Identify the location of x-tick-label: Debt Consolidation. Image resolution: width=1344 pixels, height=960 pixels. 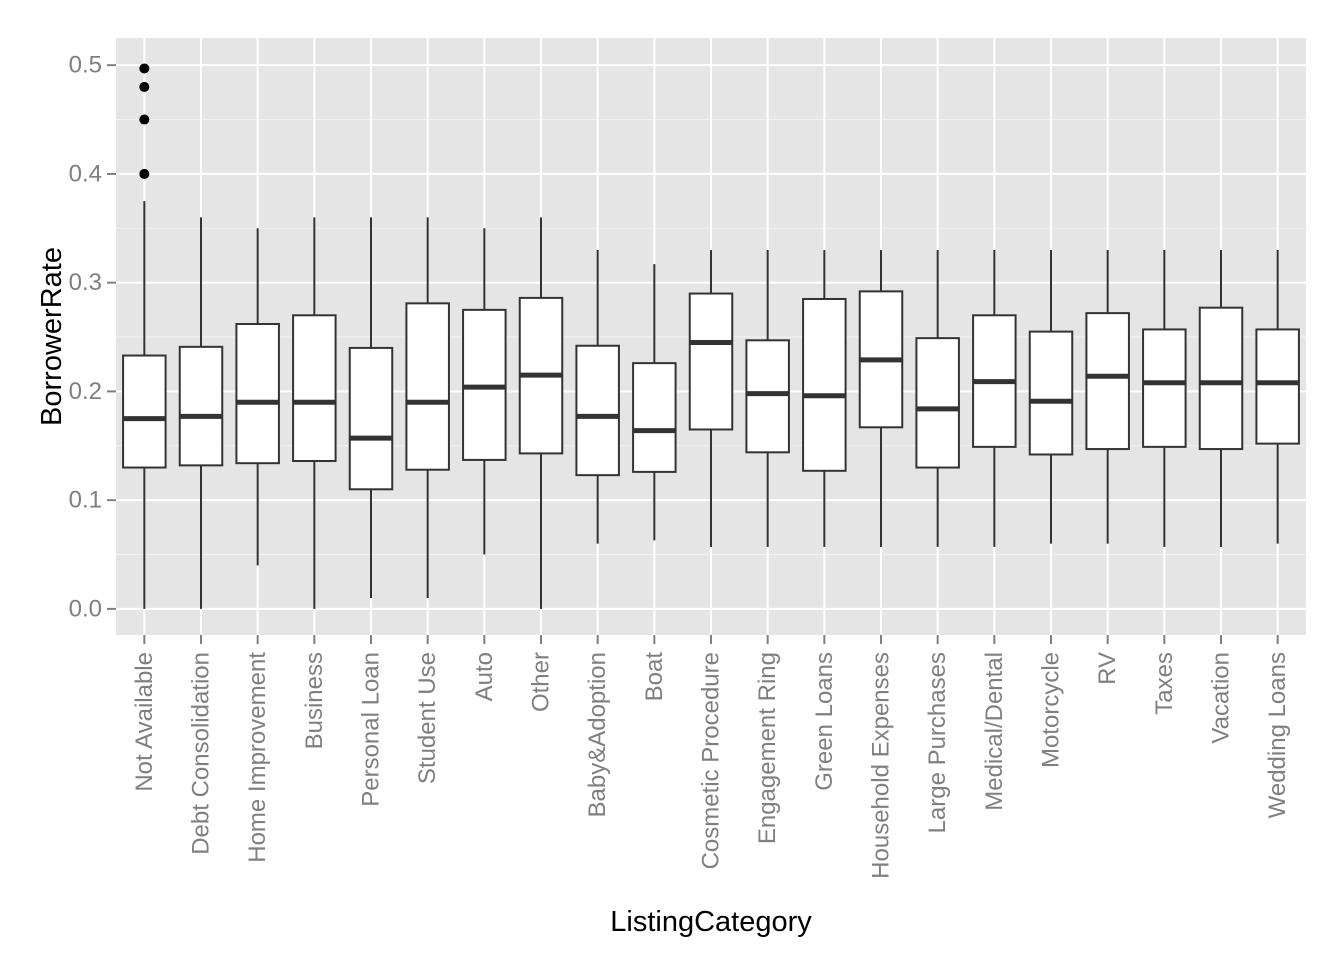
(201, 753).